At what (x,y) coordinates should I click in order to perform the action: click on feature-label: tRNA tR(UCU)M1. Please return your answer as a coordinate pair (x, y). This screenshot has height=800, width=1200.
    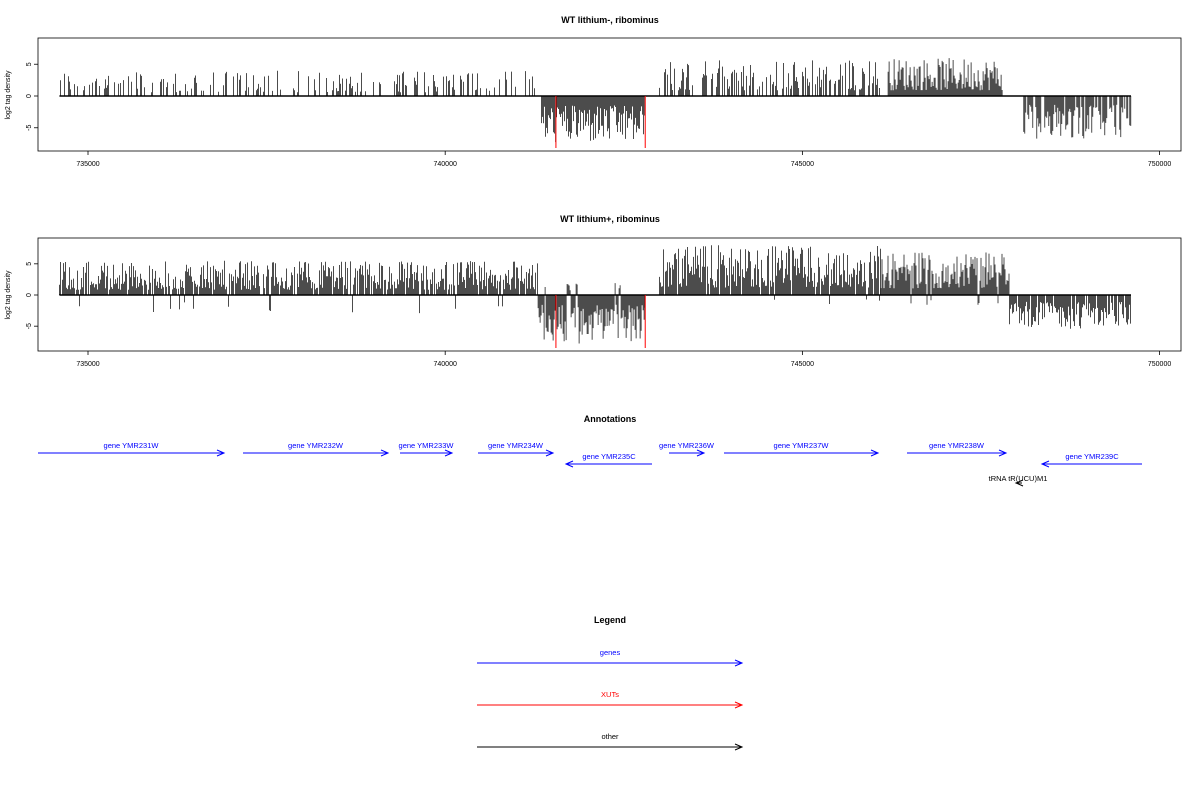
    Looking at the image, I should click on (1018, 478).